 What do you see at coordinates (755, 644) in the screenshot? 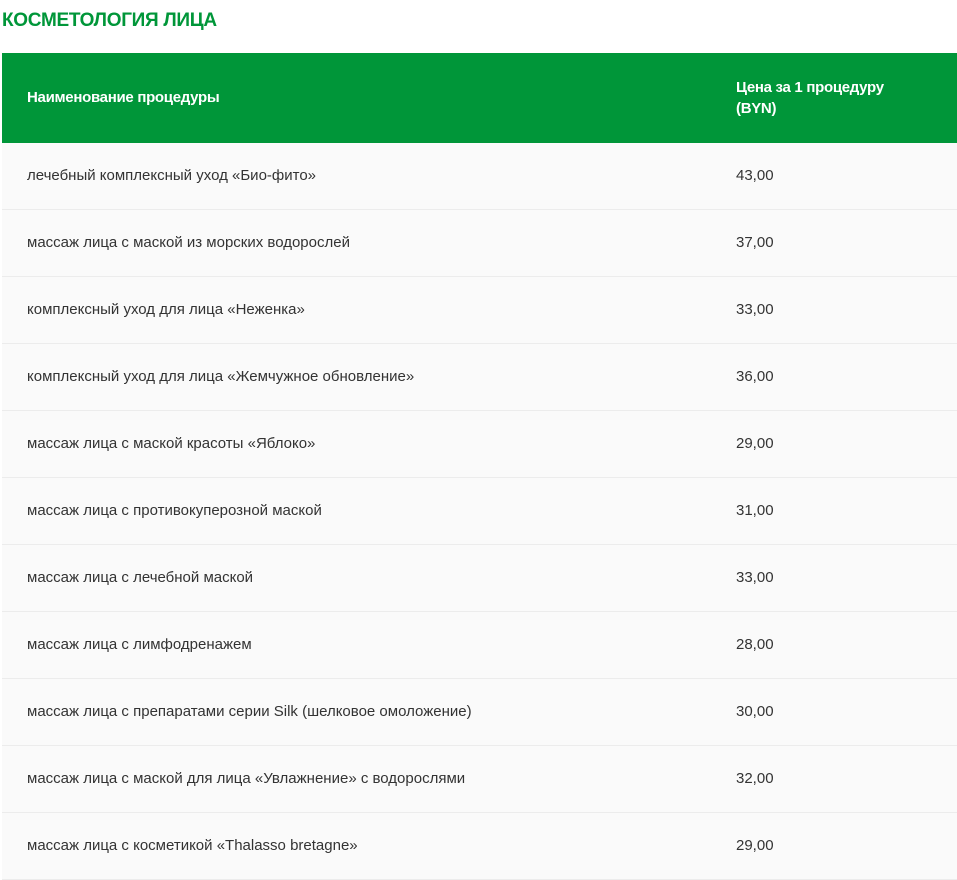
I see `procedure-price: 28,00` at bounding box center [755, 644].